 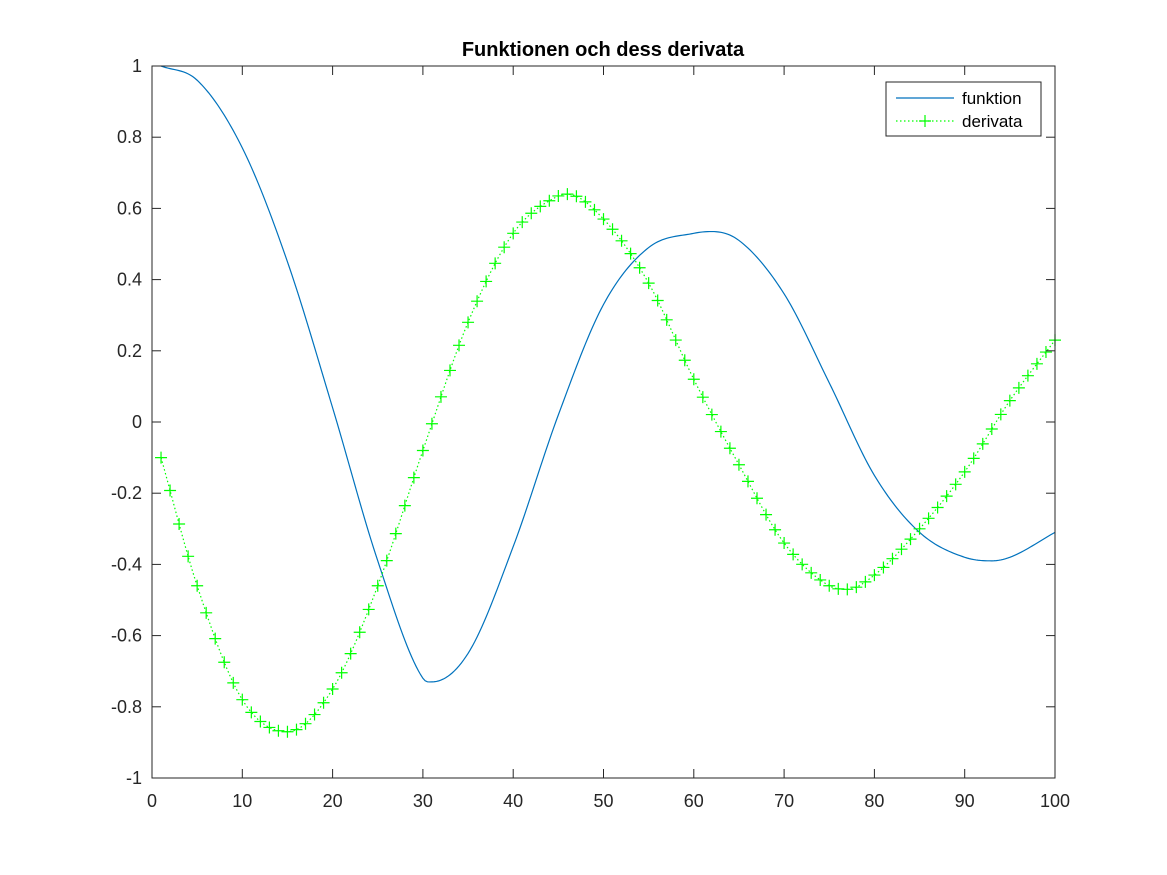 I want to click on y-tick-label: 0.2, so click(x=129, y=351).